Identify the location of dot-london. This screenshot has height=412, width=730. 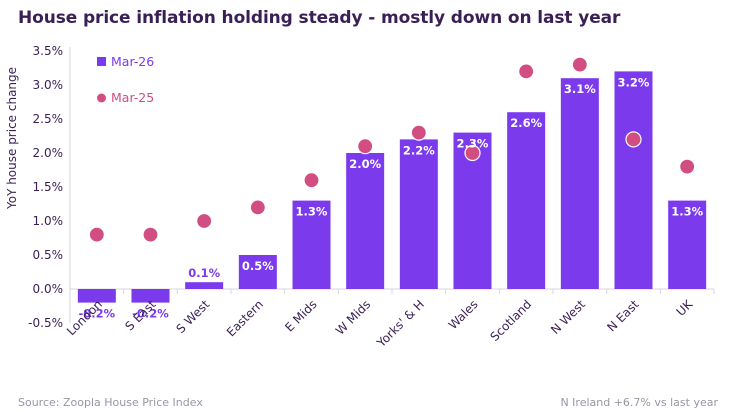
(96, 234).